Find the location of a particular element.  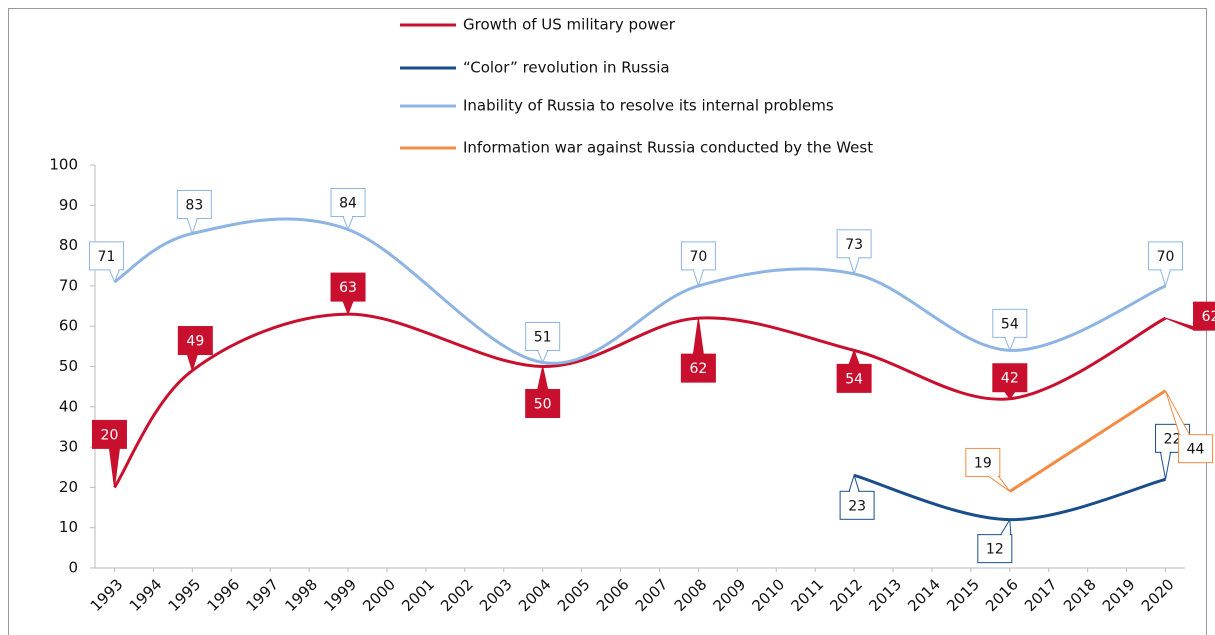

x-tick-label: 1998 is located at coordinates (301, 595).